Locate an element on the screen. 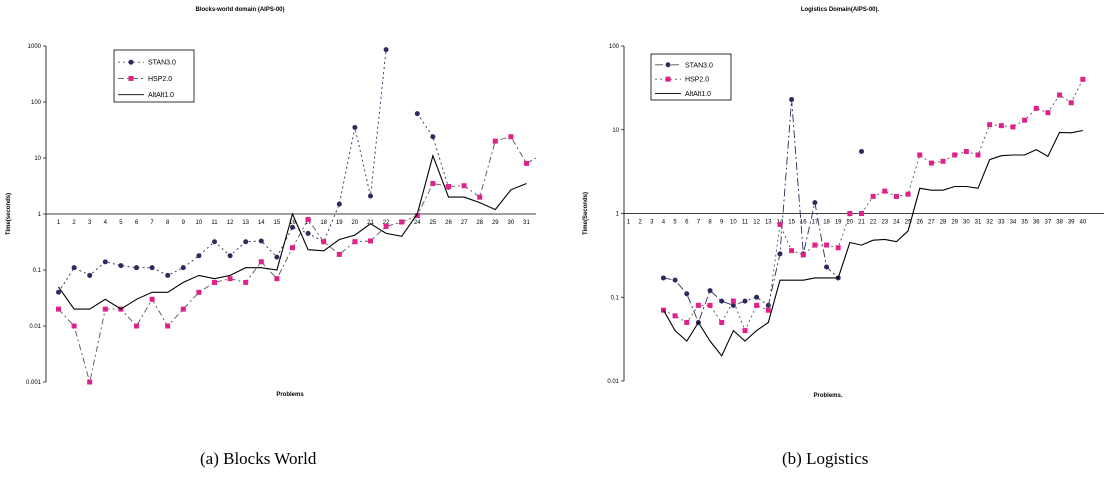  x-tick-label: 27 is located at coordinates (464, 223).